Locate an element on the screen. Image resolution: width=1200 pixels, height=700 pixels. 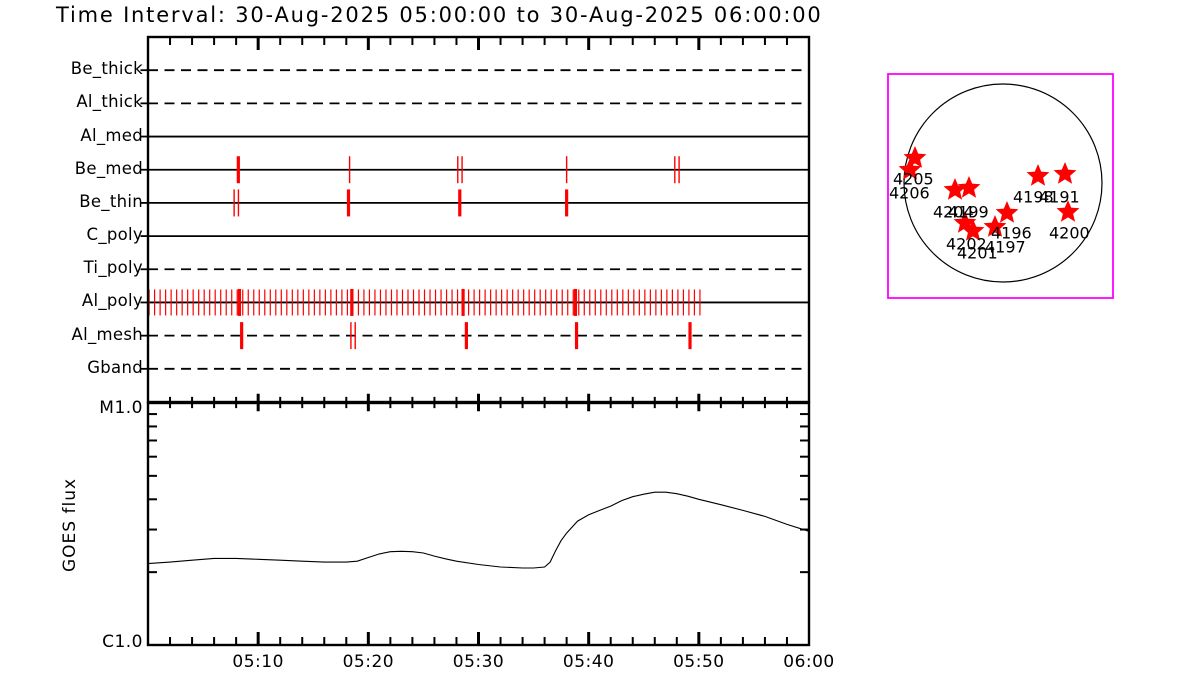
goes-flux-curve is located at coordinates (478, 530).